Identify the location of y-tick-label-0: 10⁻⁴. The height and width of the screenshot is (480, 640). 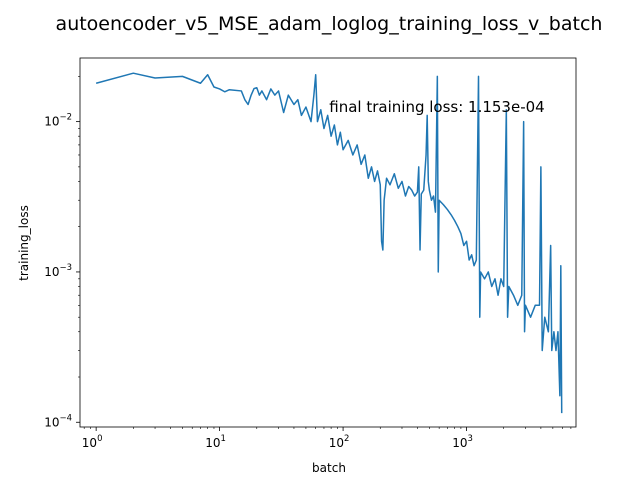
(58, 421).